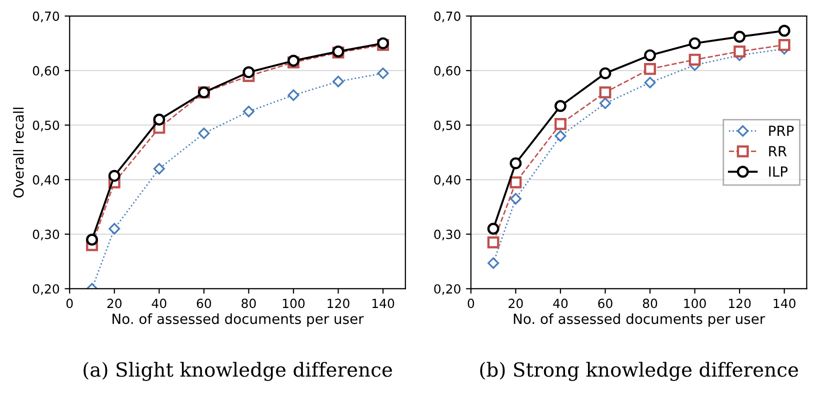  I want to click on legend-label: PRP, so click(781, 131).